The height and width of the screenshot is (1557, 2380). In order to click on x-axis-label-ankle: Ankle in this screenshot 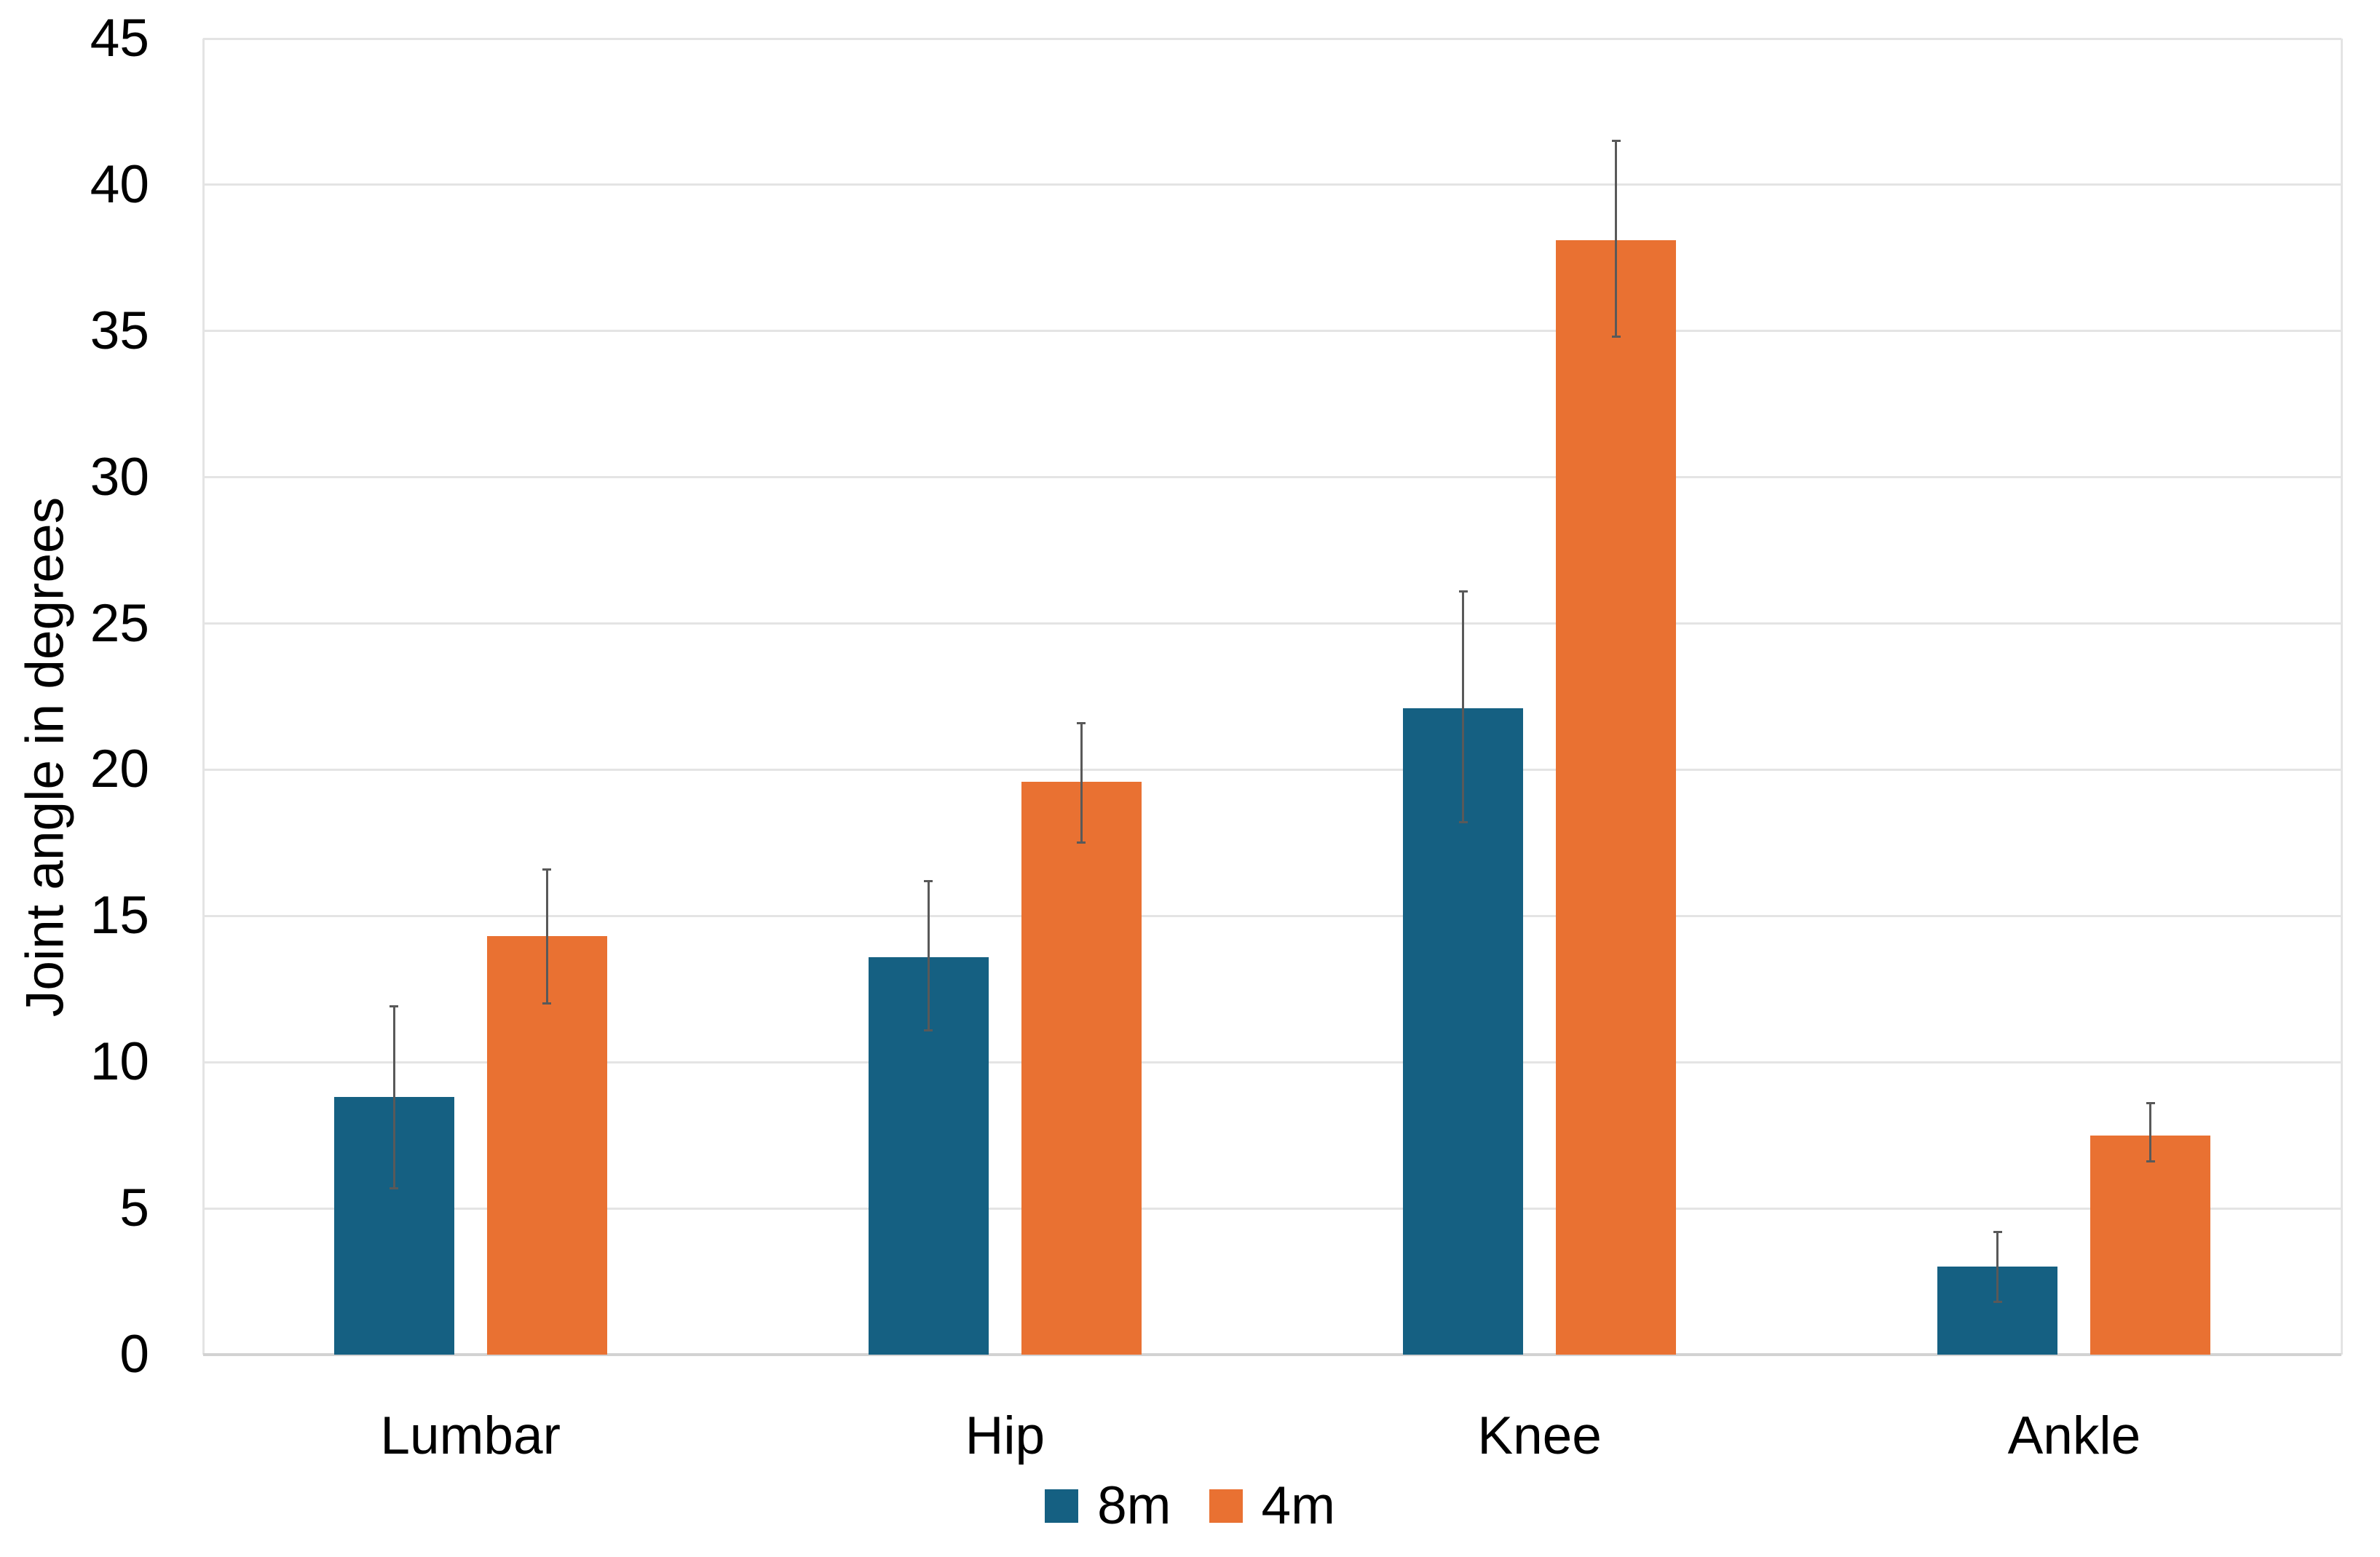, I will do `click(2074, 1435)`.